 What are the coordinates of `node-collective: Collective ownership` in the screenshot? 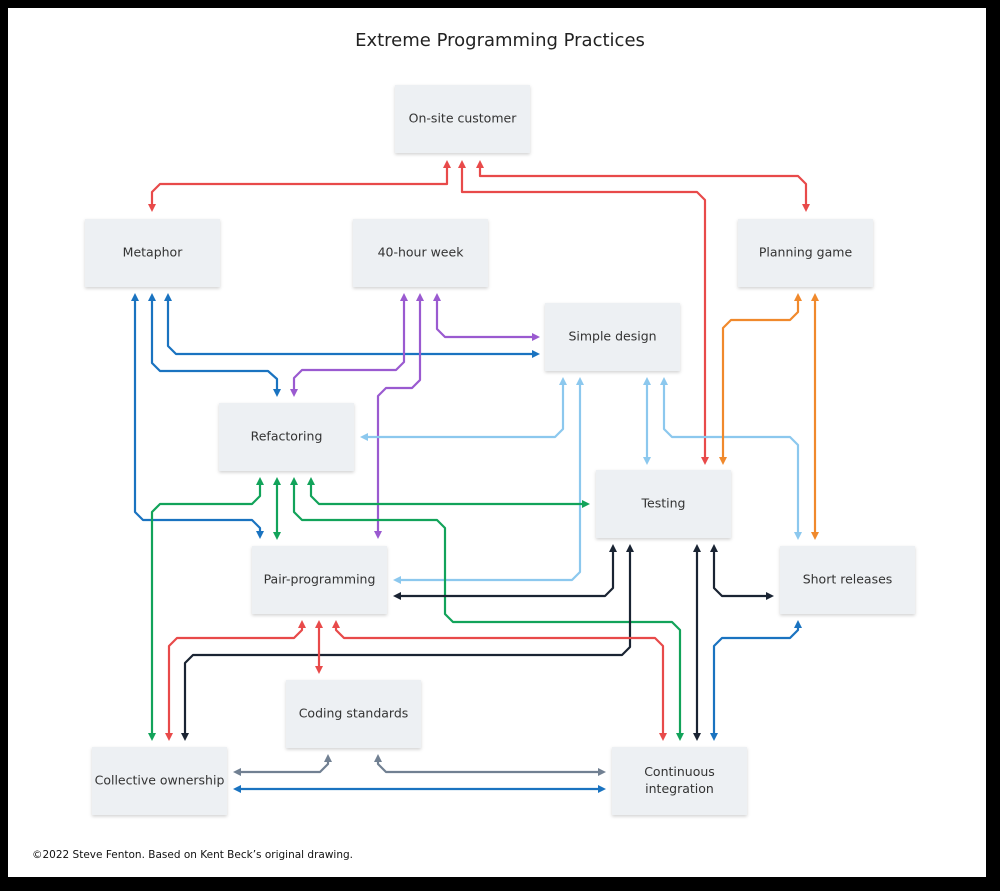 It's located at (159, 781).